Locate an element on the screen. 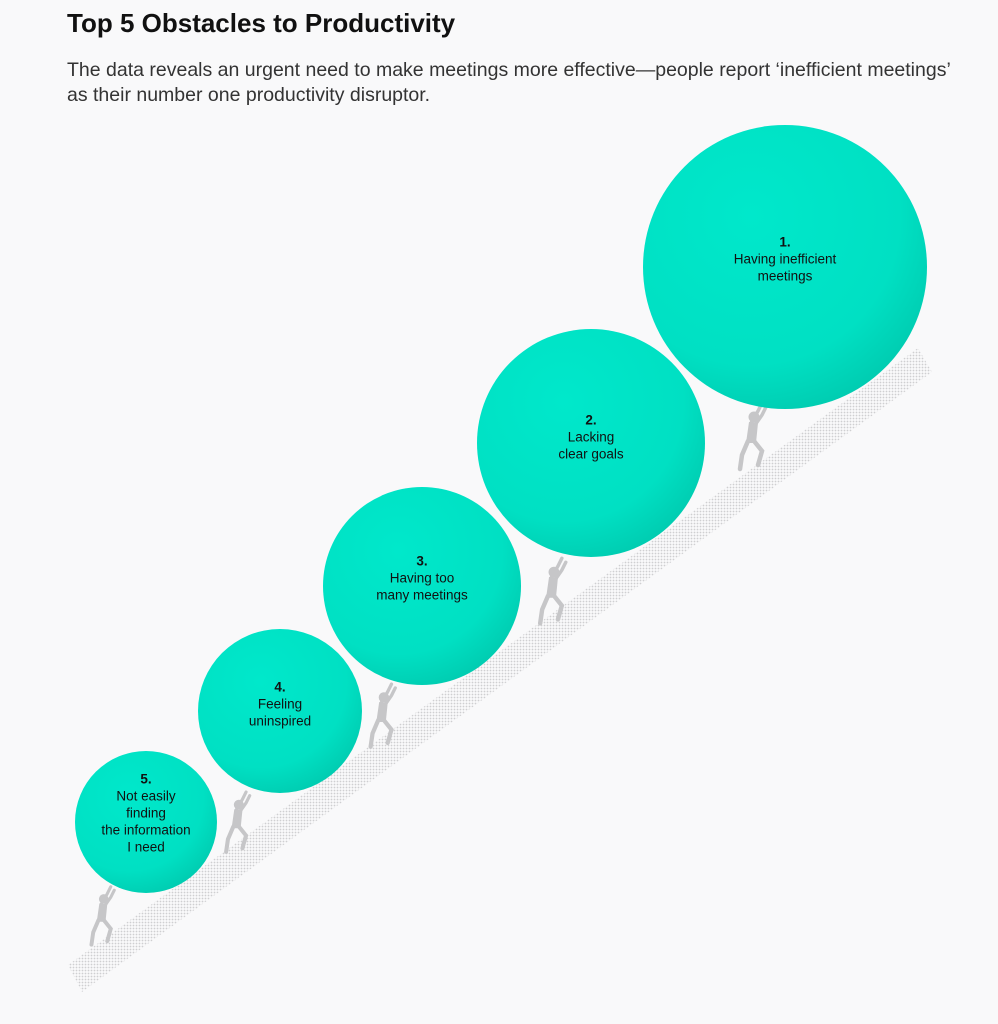 The height and width of the screenshot is (1024, 998). obstacle-label-2: 2. Lacking clear goals is located at coordinates (590, 437).